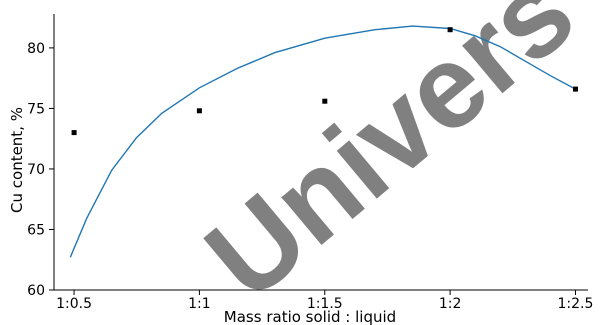 This screenshot has width=601, height=325. What do you see at coordinates (325, 304) in the screenshot?
I see `x-tick-label-2: 1:1.5` at bounding box center [325, 304].